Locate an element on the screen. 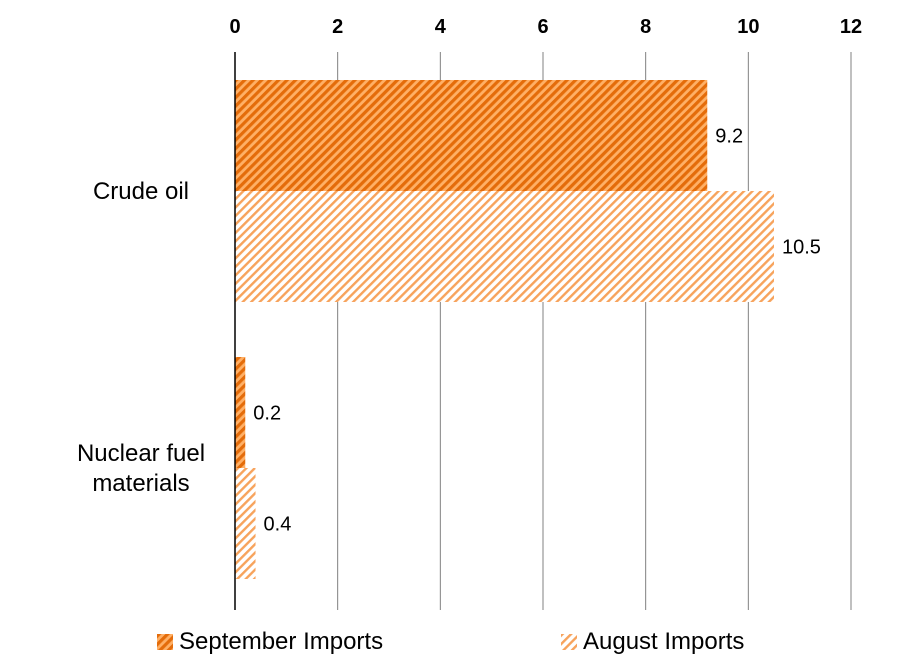 The image size is (911, 661). legend-item-september: September Imports is located at coordinates (270, 642).